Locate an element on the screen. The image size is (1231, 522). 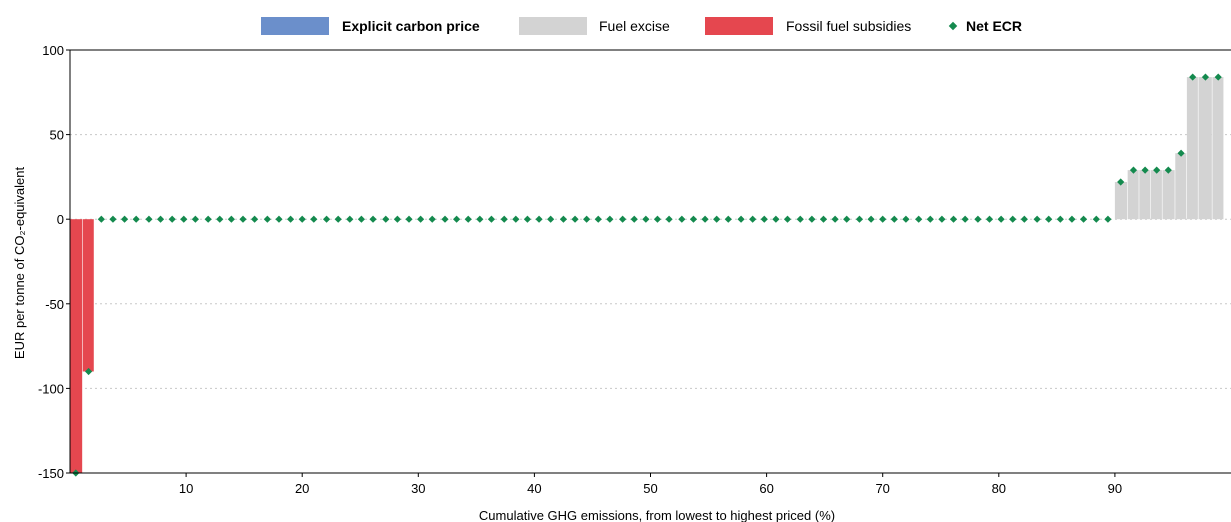
y-tick-label: 100 is located at coordinates (53, 50).